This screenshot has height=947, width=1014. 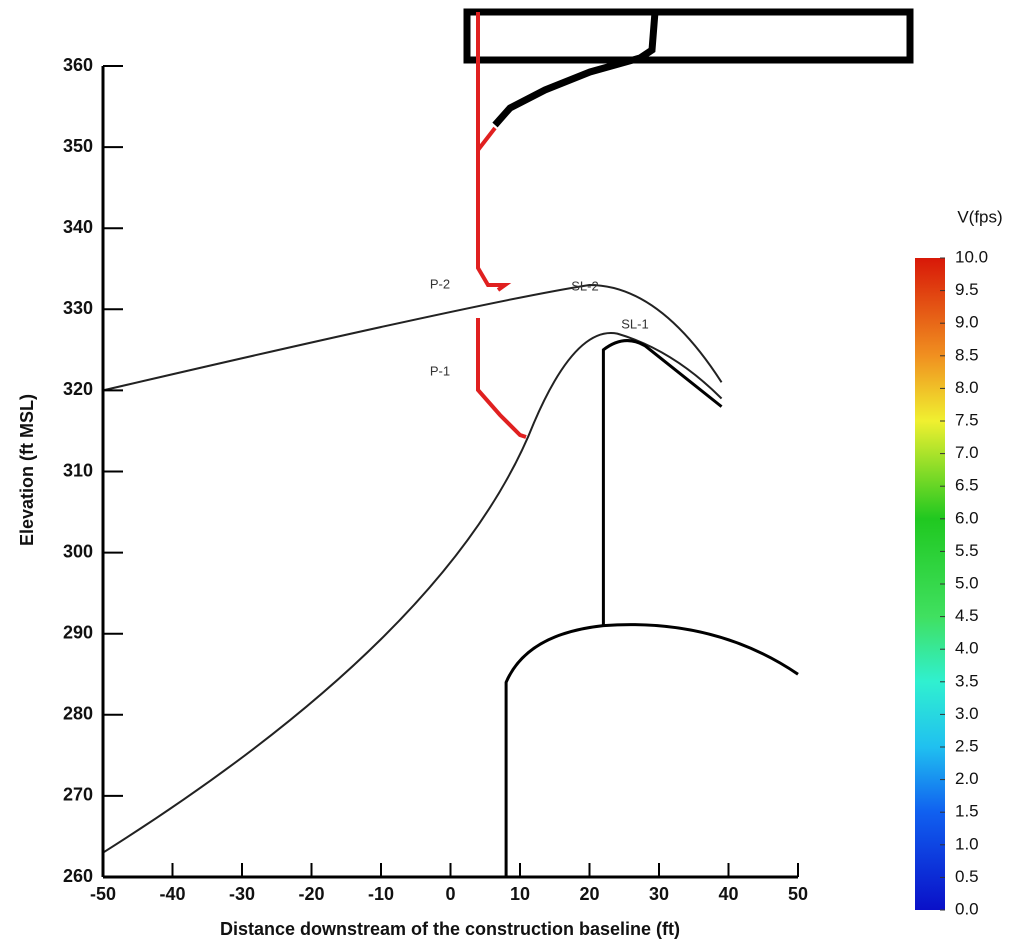 I want to click on colorbar-tick-label: 5.0, so click(x=967, y=582).